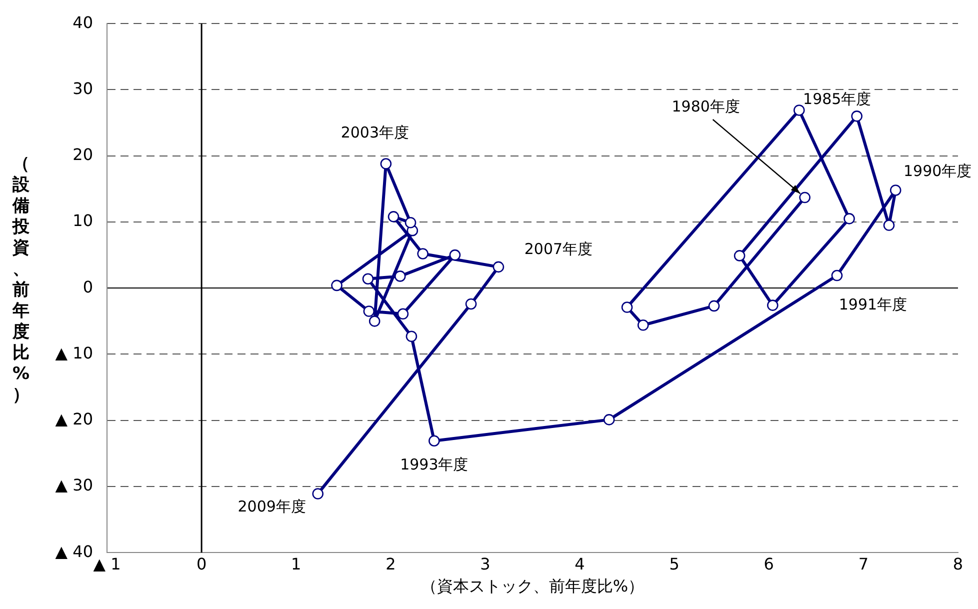 The height and width of the screenshot is (609, 978). Describe the element at coordinates (82, 88) in the screenshot. I see `y-tick-label: 30` at that location.